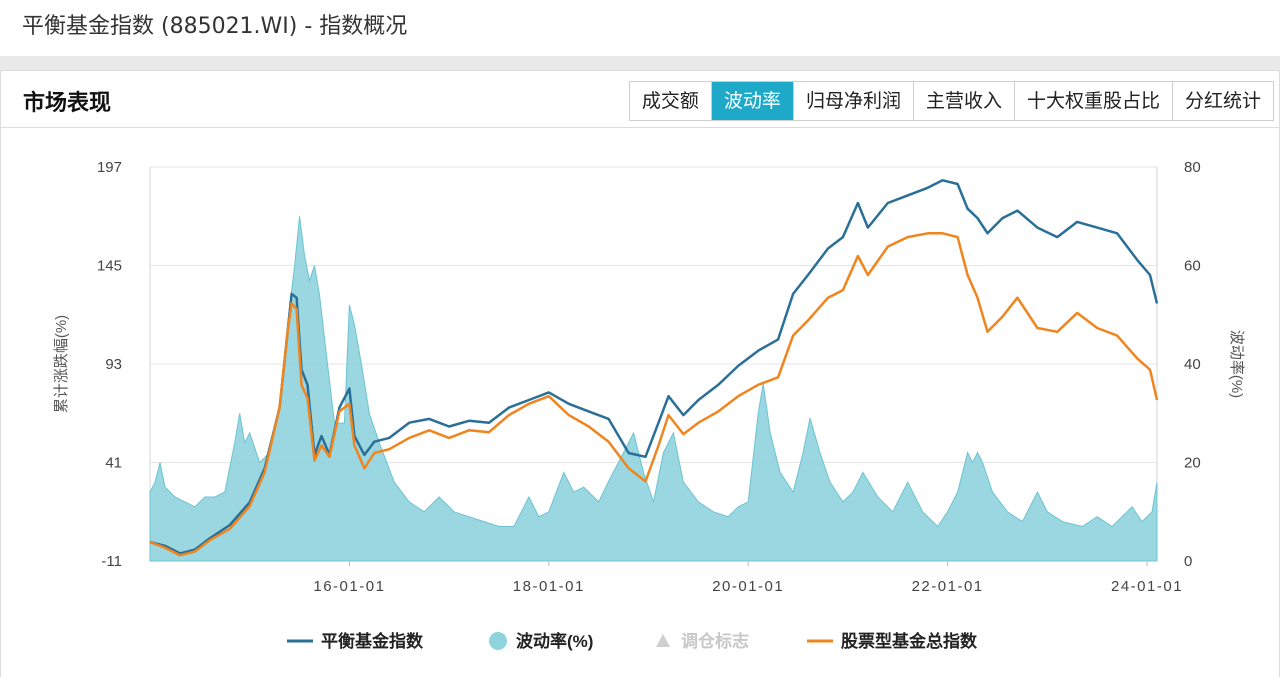 The image size is (1280, 678). Describe the element at coordinates (1223, 101) in the screenshot. I see `tab-dividend: 分红统计` at that location.